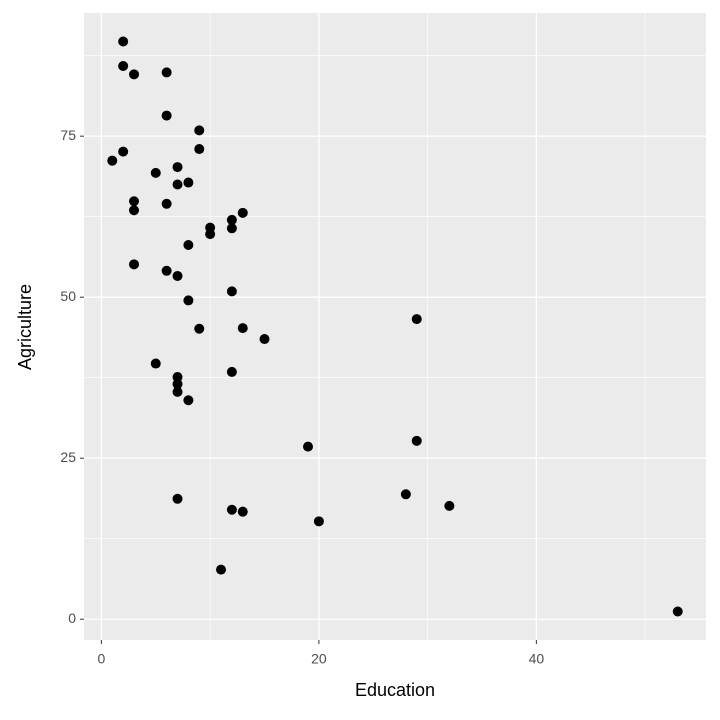  I want to click on x-axis-title: Education, so click(395, 690).